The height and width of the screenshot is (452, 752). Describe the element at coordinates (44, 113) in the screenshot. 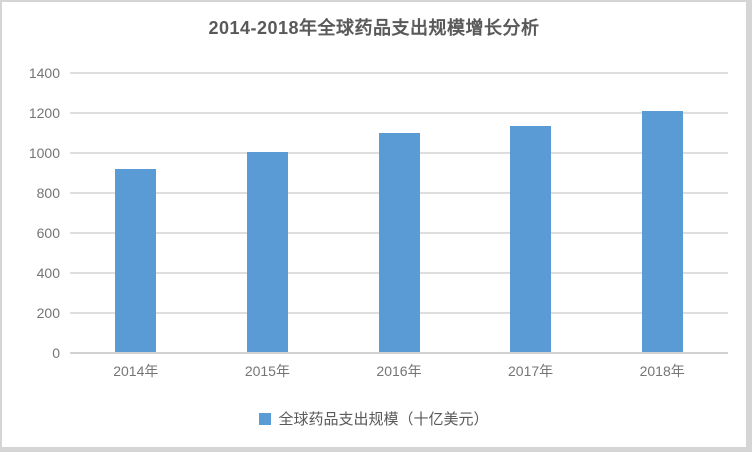

I see `y-tick-label: 1200` at that location.